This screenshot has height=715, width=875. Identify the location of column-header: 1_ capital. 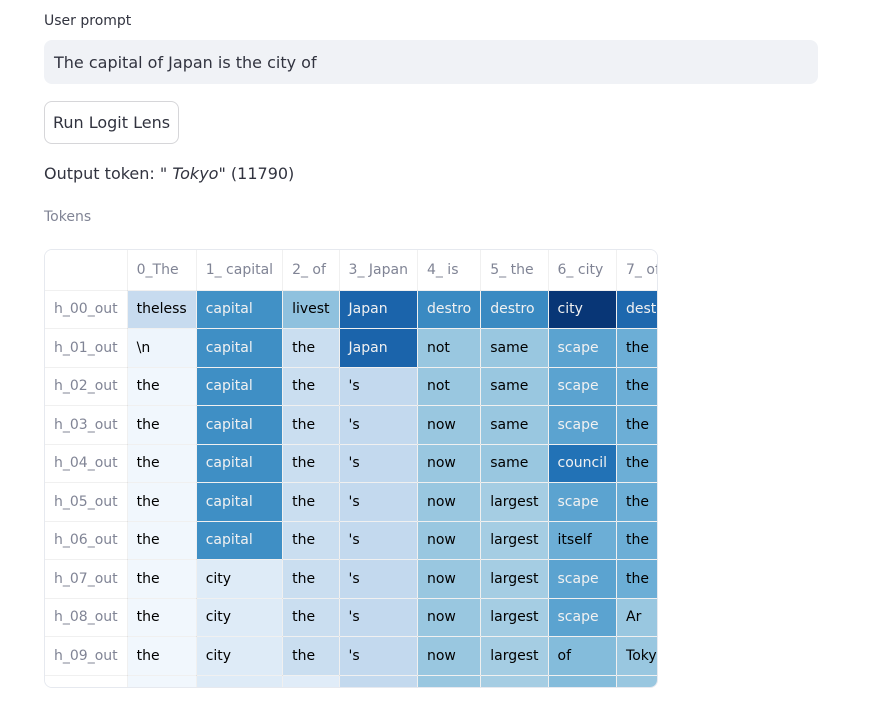
(240, 270).